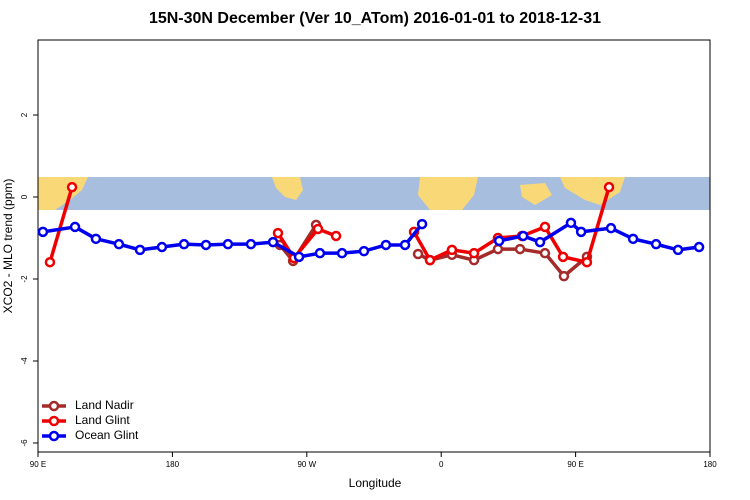 The image size is (750, 500). What do you see at coordinates (104, 405) in the screenshot?
I see `legend-label: Land Nadir` at bounding box center [104, 405].